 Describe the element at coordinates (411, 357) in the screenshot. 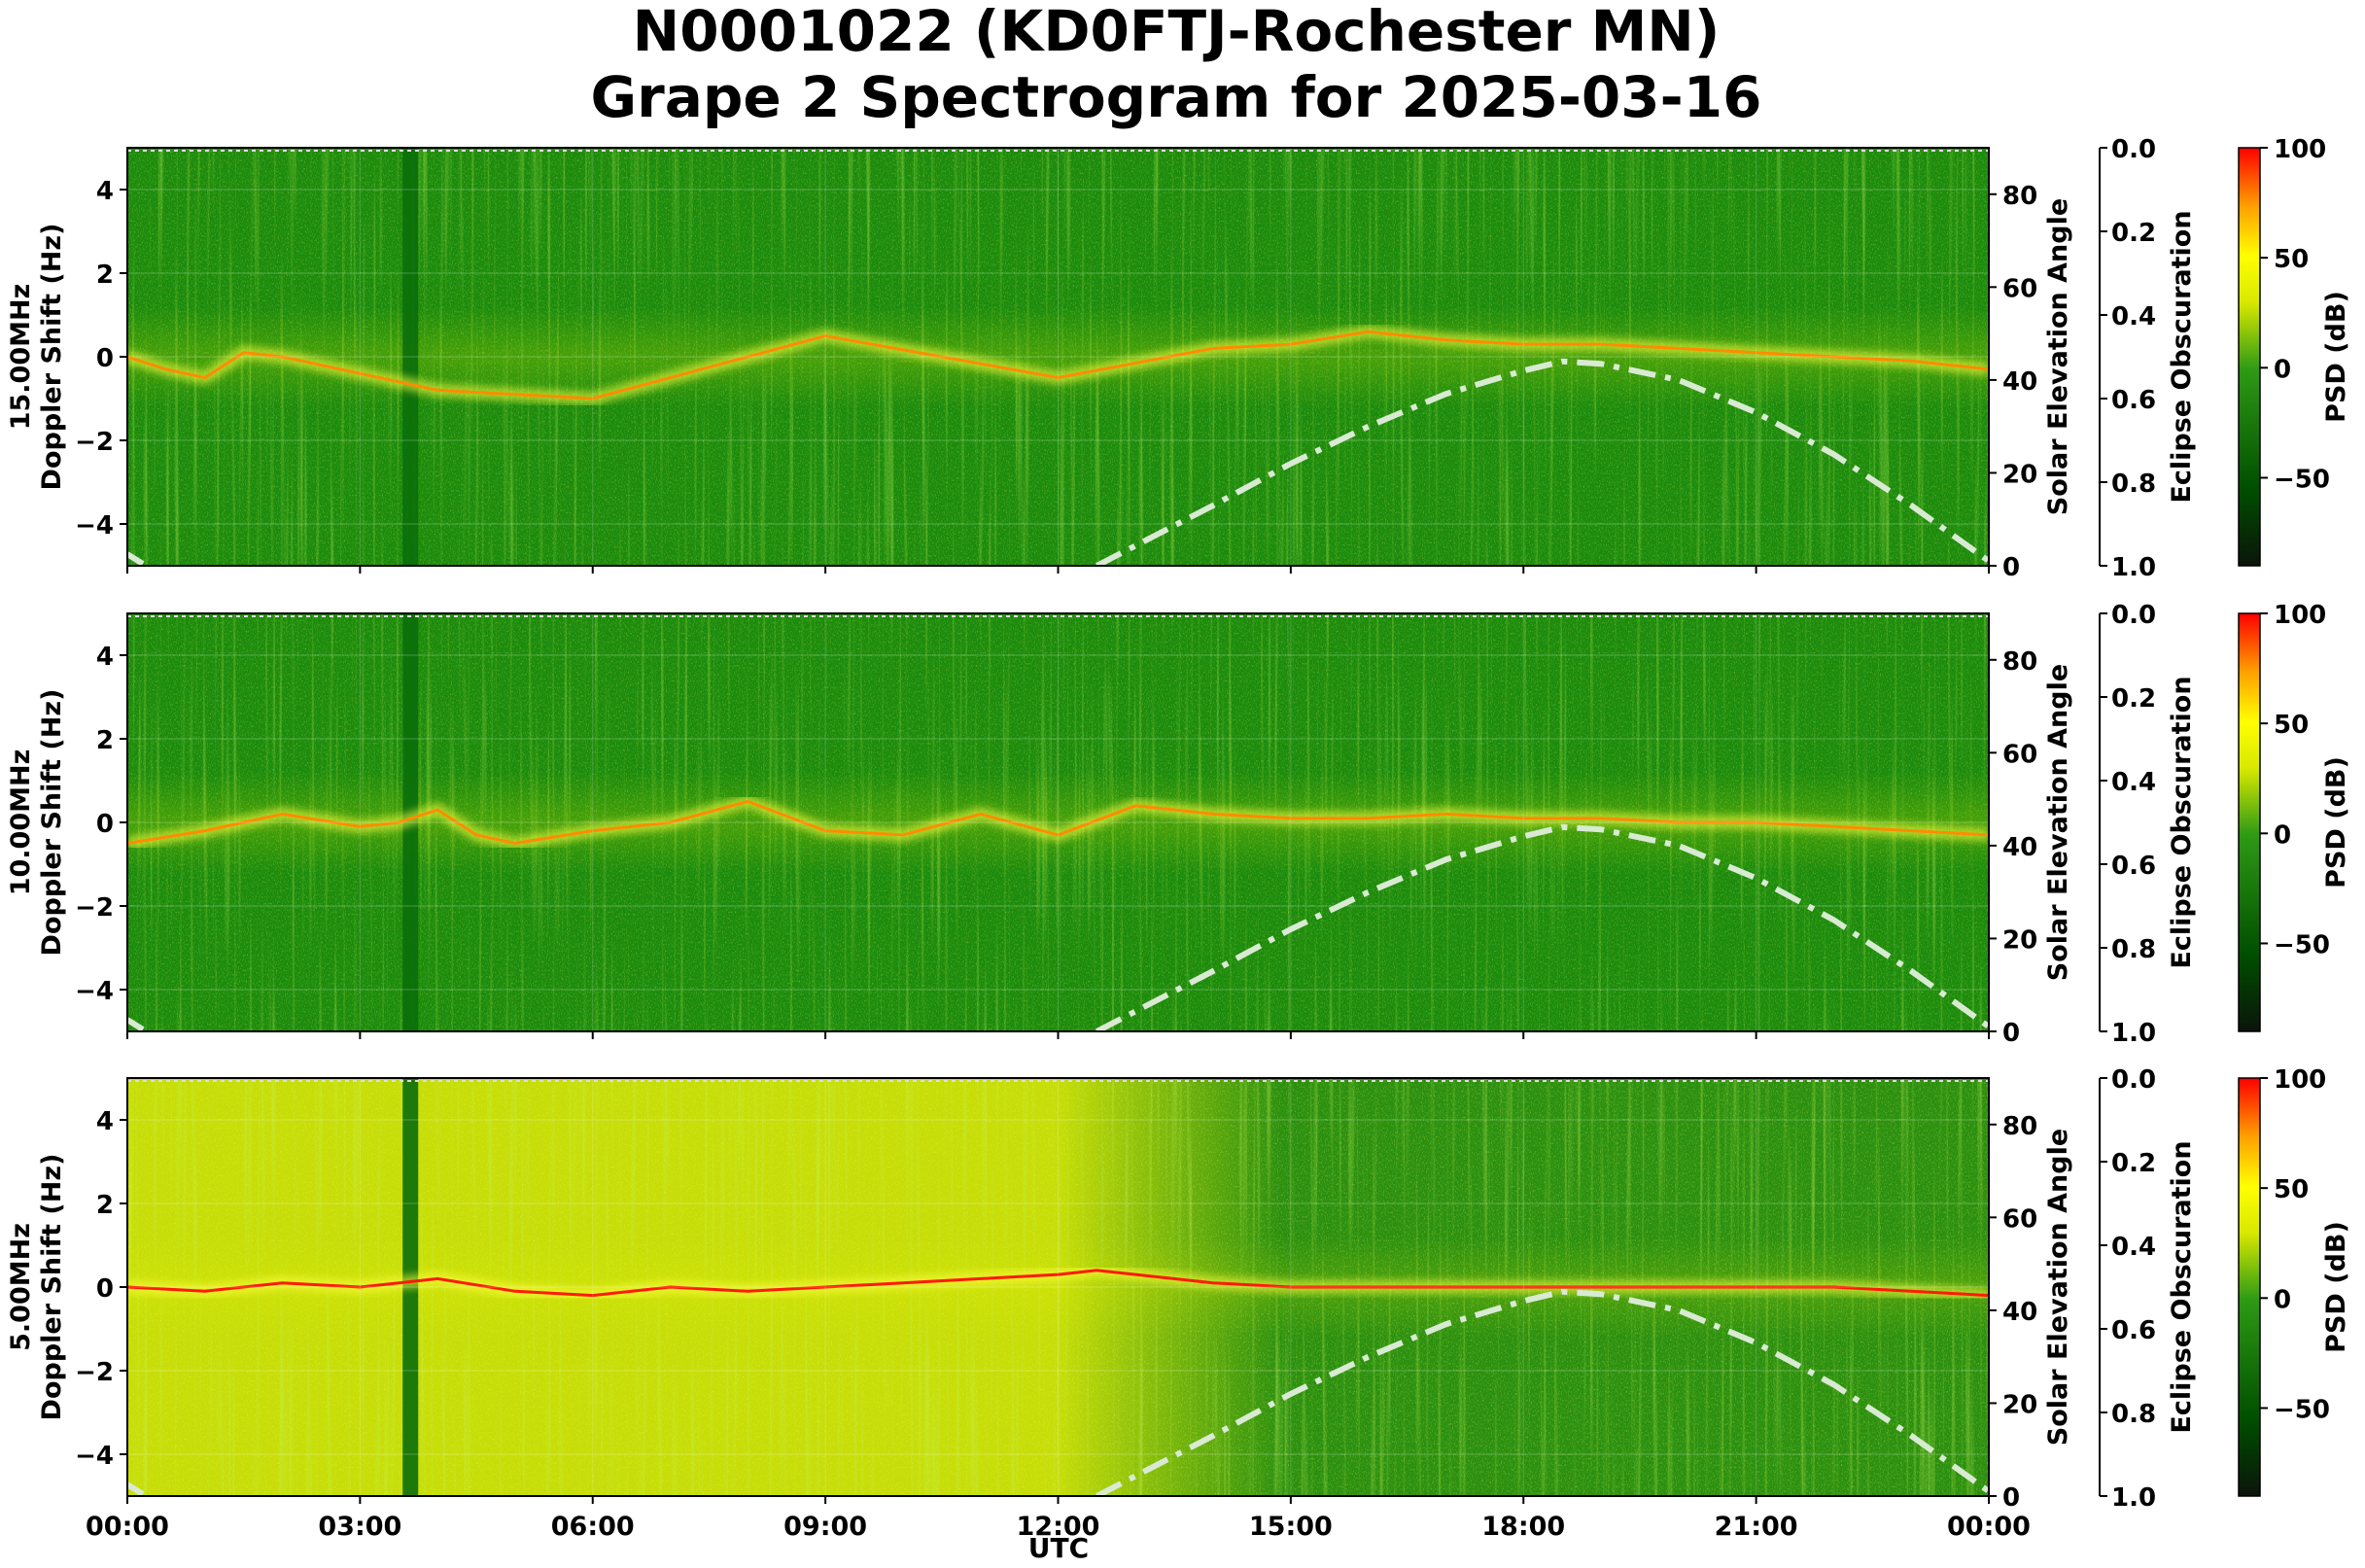

I see `data-gap-band` at that location.